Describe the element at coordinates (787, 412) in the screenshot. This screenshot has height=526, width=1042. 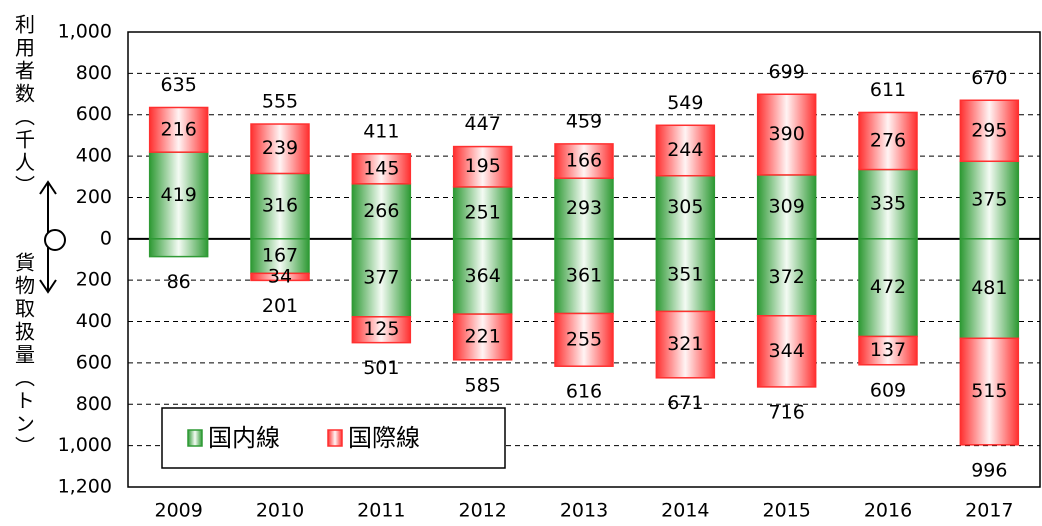
I see `total-label: 716` at that location.